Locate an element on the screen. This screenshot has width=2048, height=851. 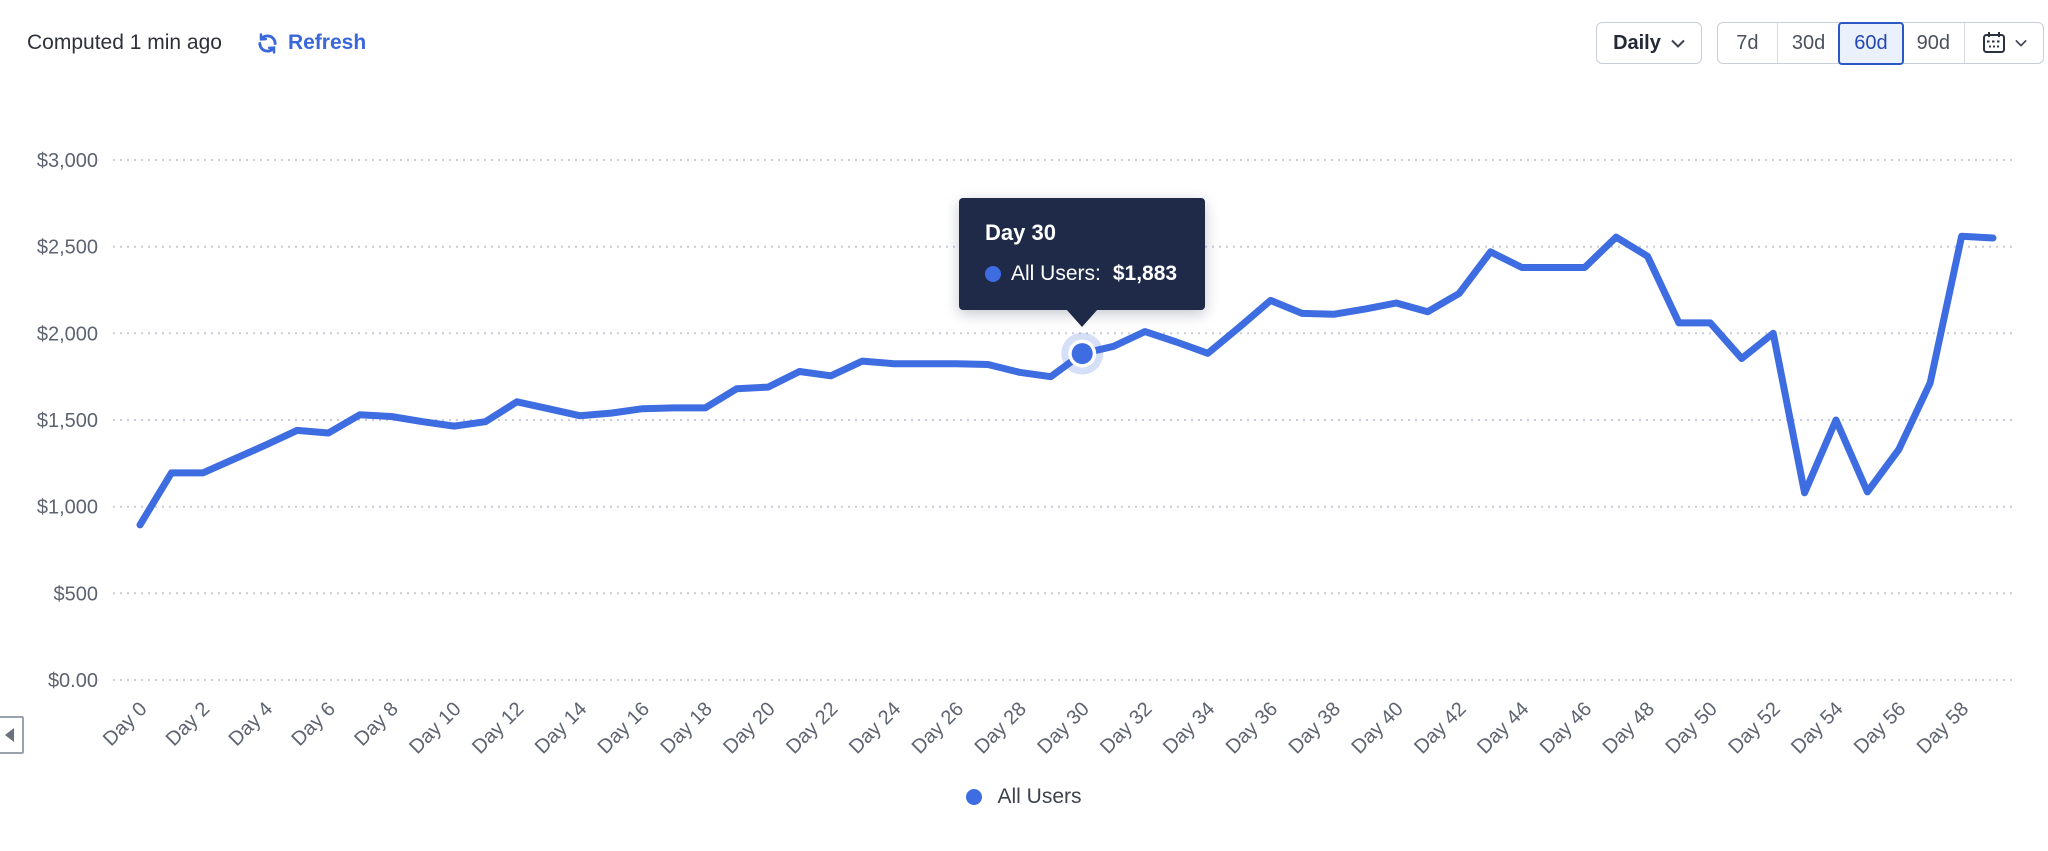
toolbar-right: Daily 7d 30d 60d 90d is located at coordinates (1820, 43).